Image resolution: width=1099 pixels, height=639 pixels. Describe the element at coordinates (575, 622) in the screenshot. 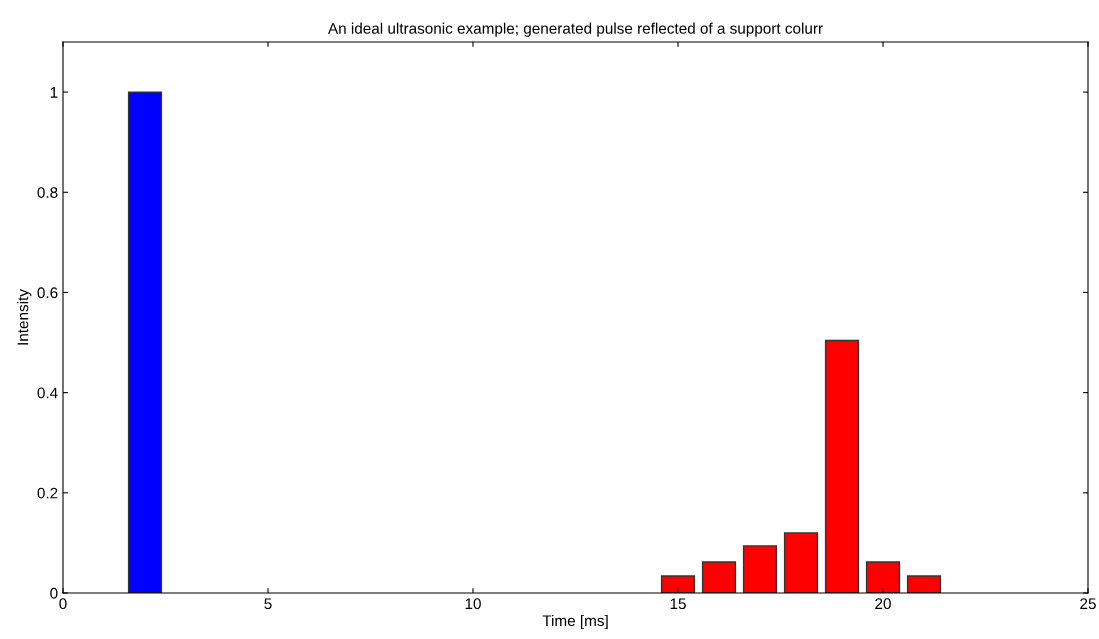

I see `x-axis-title: Time [ms]` at that location.